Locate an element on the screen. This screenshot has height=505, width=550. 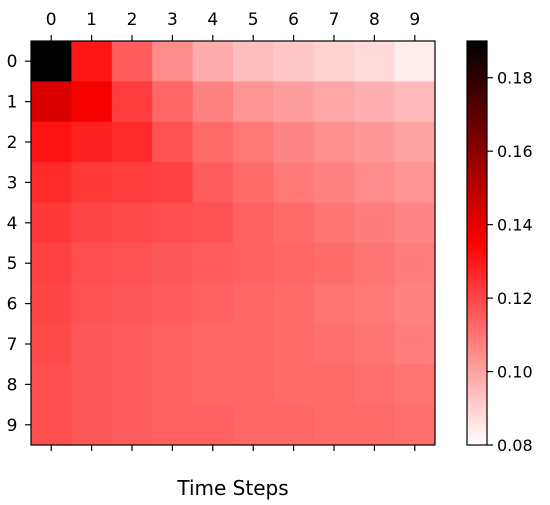
x-tick-label-8: 8 is located at coordinates (374, 20).